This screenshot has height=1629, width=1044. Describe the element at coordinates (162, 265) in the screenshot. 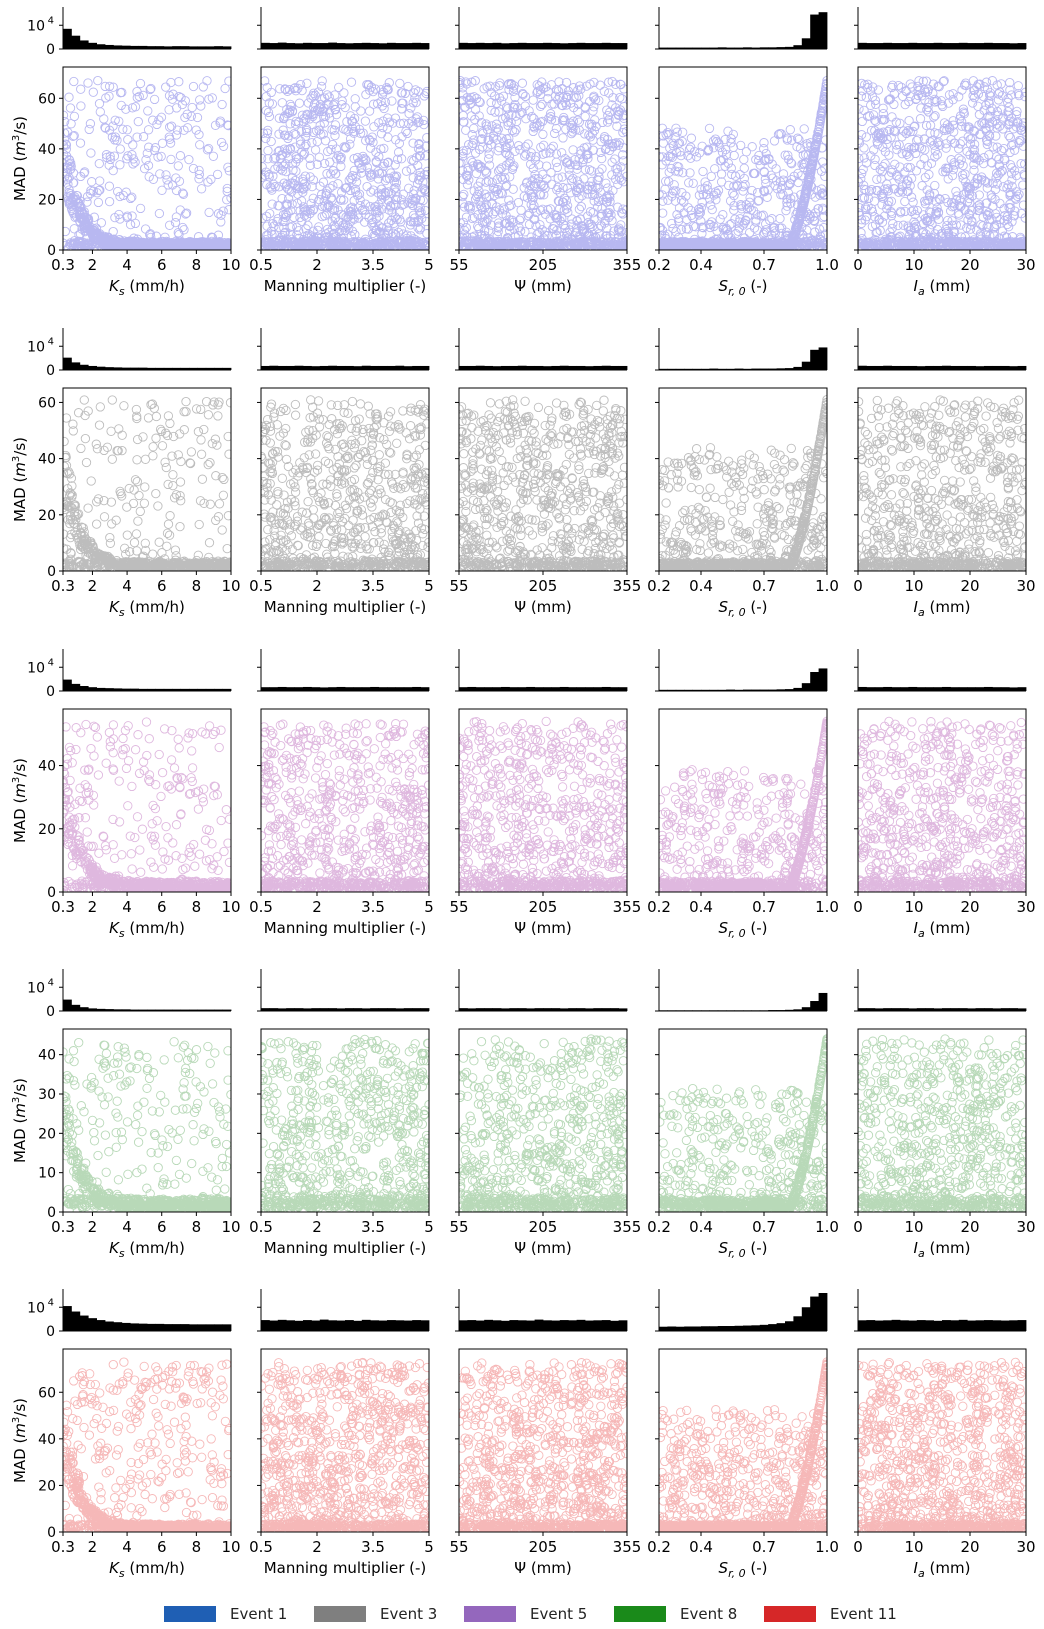

I see `x-tick-label: 6` at that location.